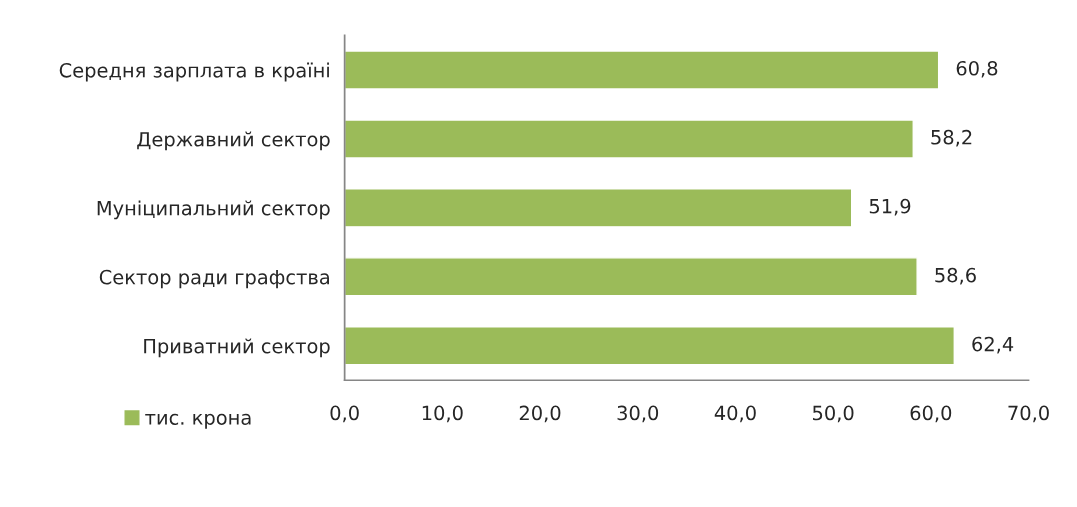 This screenshot has width=1077, height=507. I want to click on y-tick-label: Середня зарплата в країні, so click(194, 72).